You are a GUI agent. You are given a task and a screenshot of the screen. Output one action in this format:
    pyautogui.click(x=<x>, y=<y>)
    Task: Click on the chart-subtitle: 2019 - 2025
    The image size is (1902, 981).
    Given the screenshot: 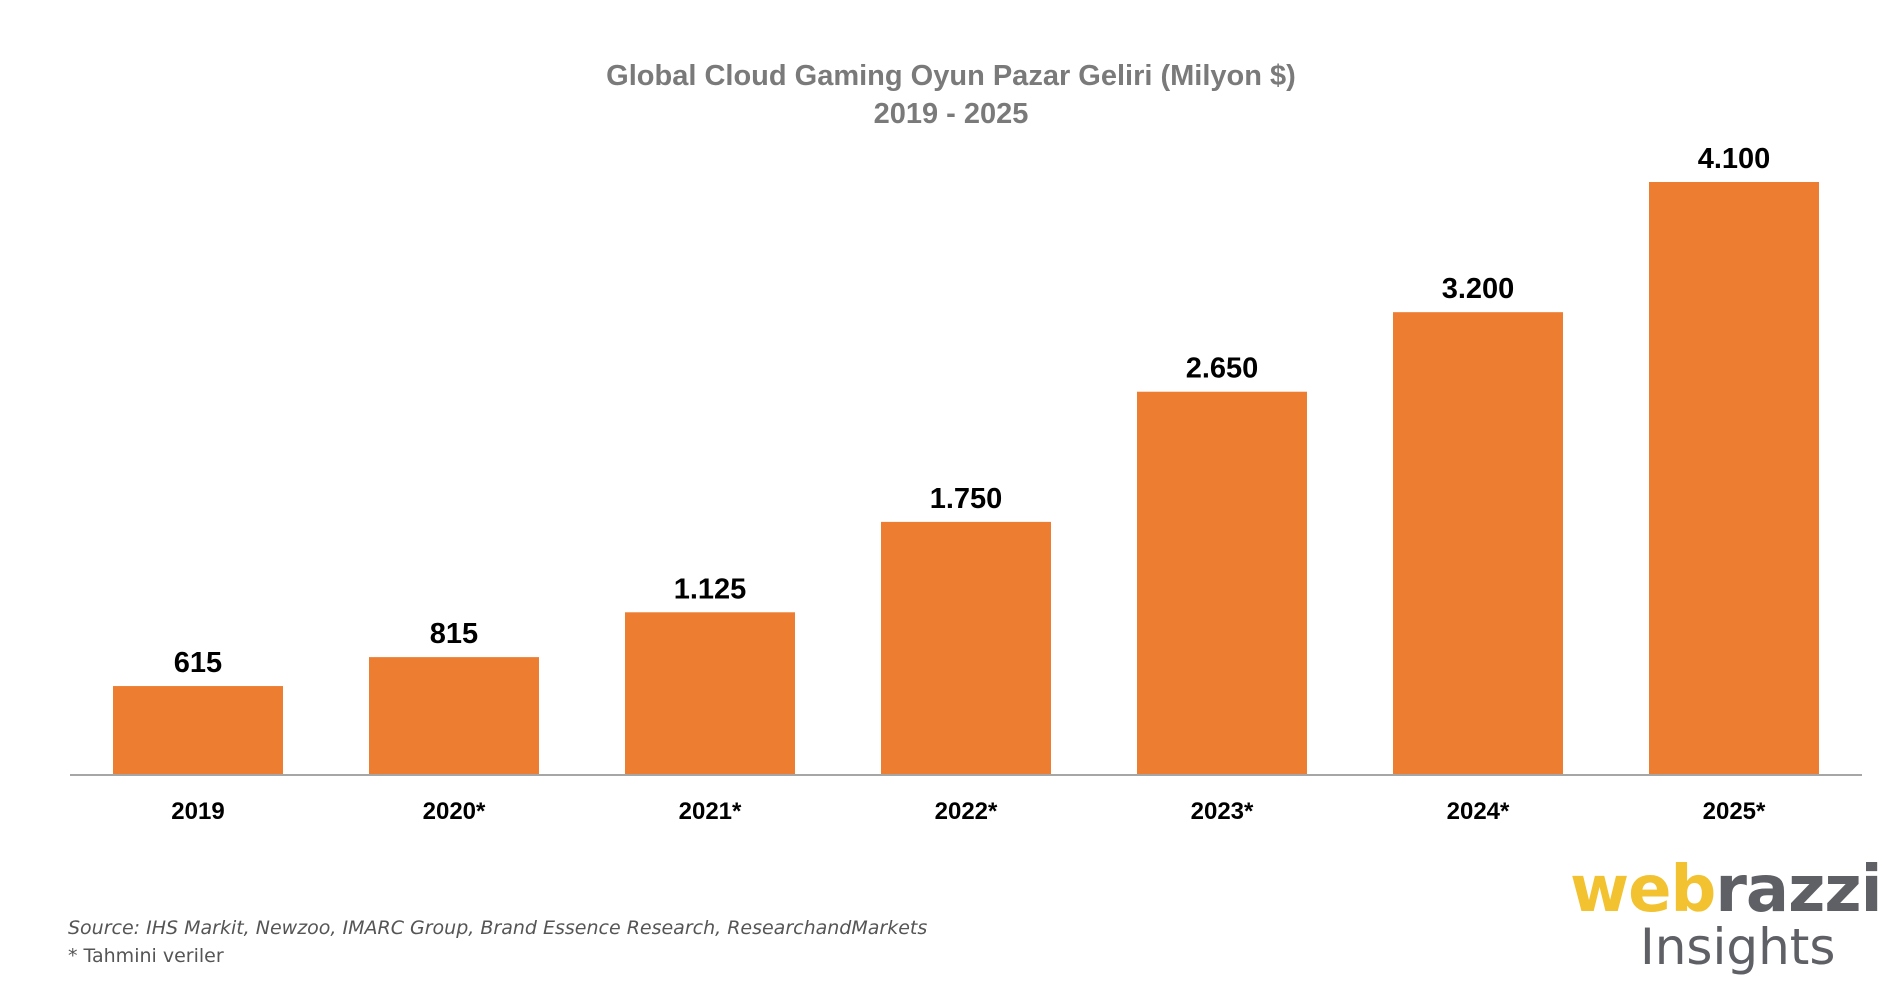 What is the action you would take?
    pyautogui.click(x=951, y=114)
    